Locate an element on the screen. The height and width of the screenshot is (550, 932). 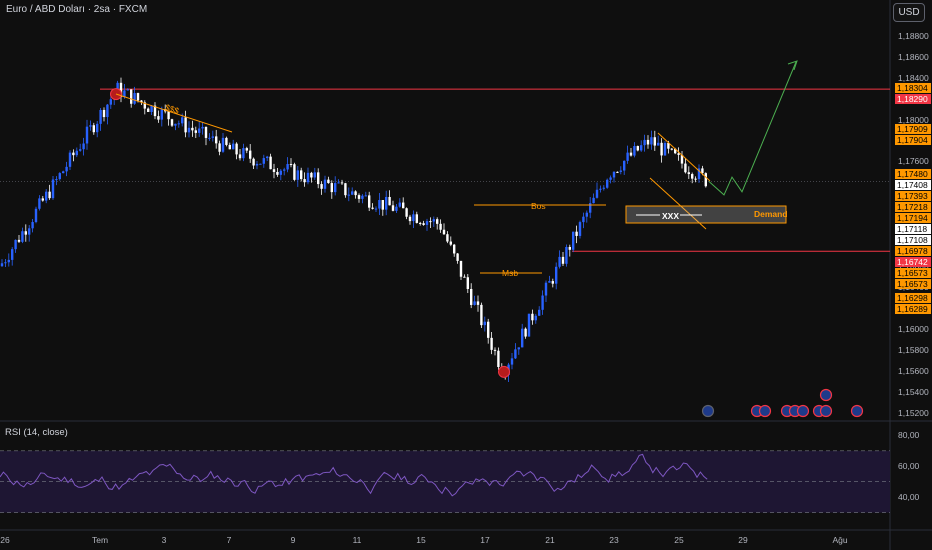
price-tag: 1,17118 is located at coordinates (913, 228).